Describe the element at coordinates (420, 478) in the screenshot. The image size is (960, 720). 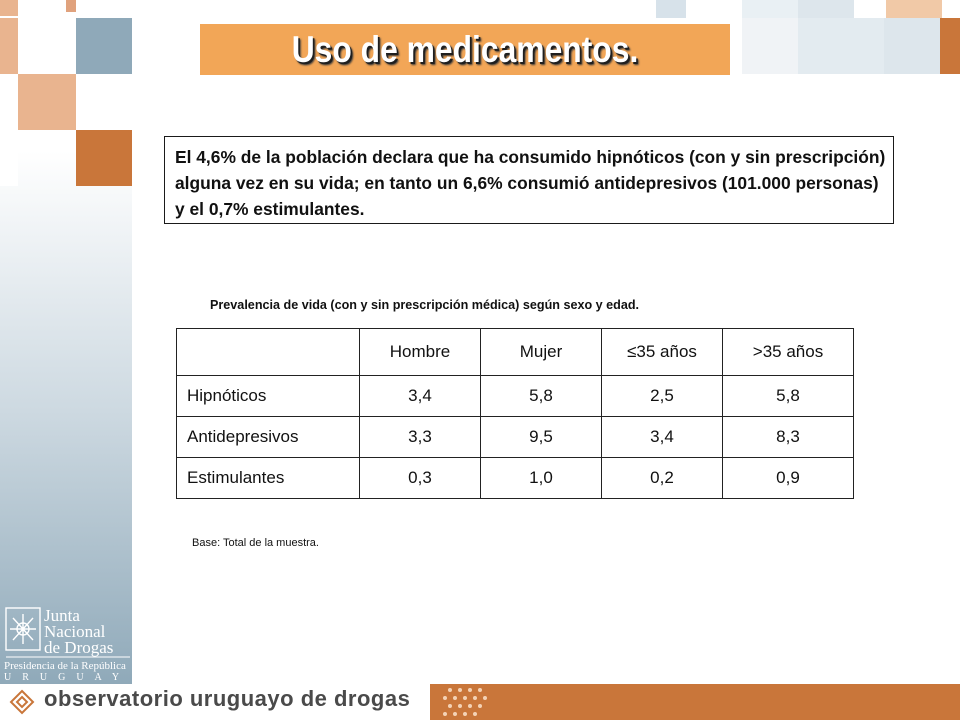
I see `table-cell: 0,3` at that location.